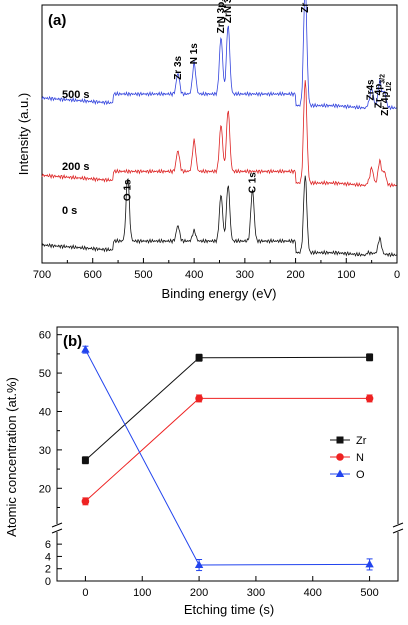 This screenshot has width=408, height=625. Describe the element at coordinates (69, 211) in the screenshot. I see `series-label: 0 s` at that location.